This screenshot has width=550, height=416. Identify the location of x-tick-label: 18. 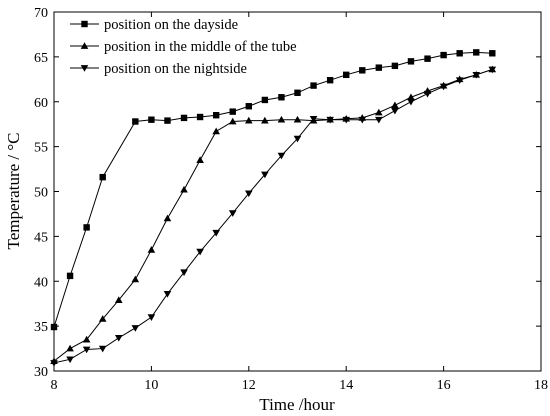
(541, 385).